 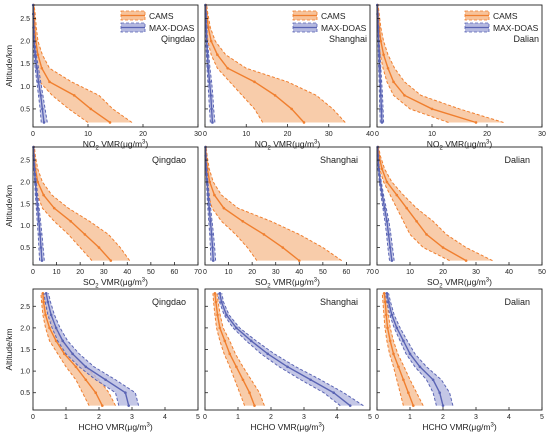 What do you see at coordinates (229, 349) in the screenshot?
I see `cams-lower-bound-line` at bounding box center [229, 349].